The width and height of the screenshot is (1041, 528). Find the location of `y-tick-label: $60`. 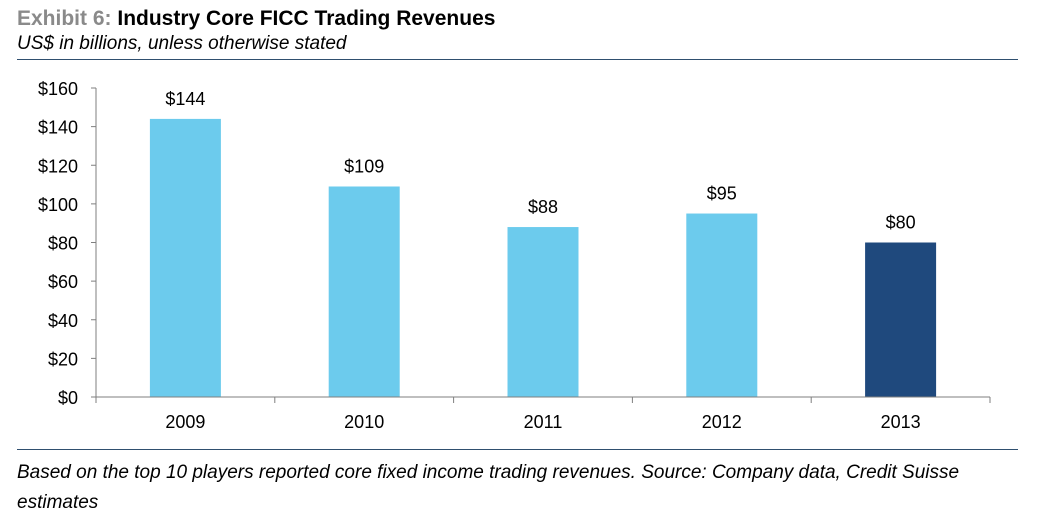

y-tick-label: $60 is located at coordinates (63, 282).